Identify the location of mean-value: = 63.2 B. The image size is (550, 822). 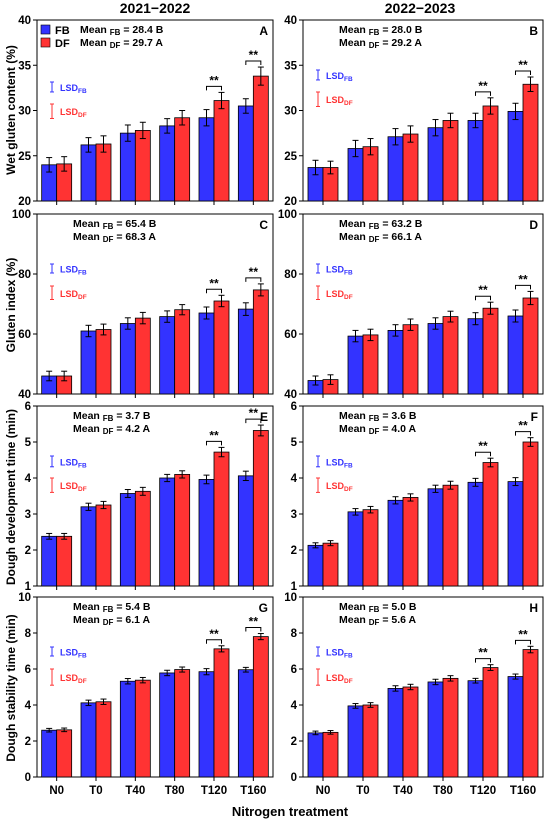
(400, 224).